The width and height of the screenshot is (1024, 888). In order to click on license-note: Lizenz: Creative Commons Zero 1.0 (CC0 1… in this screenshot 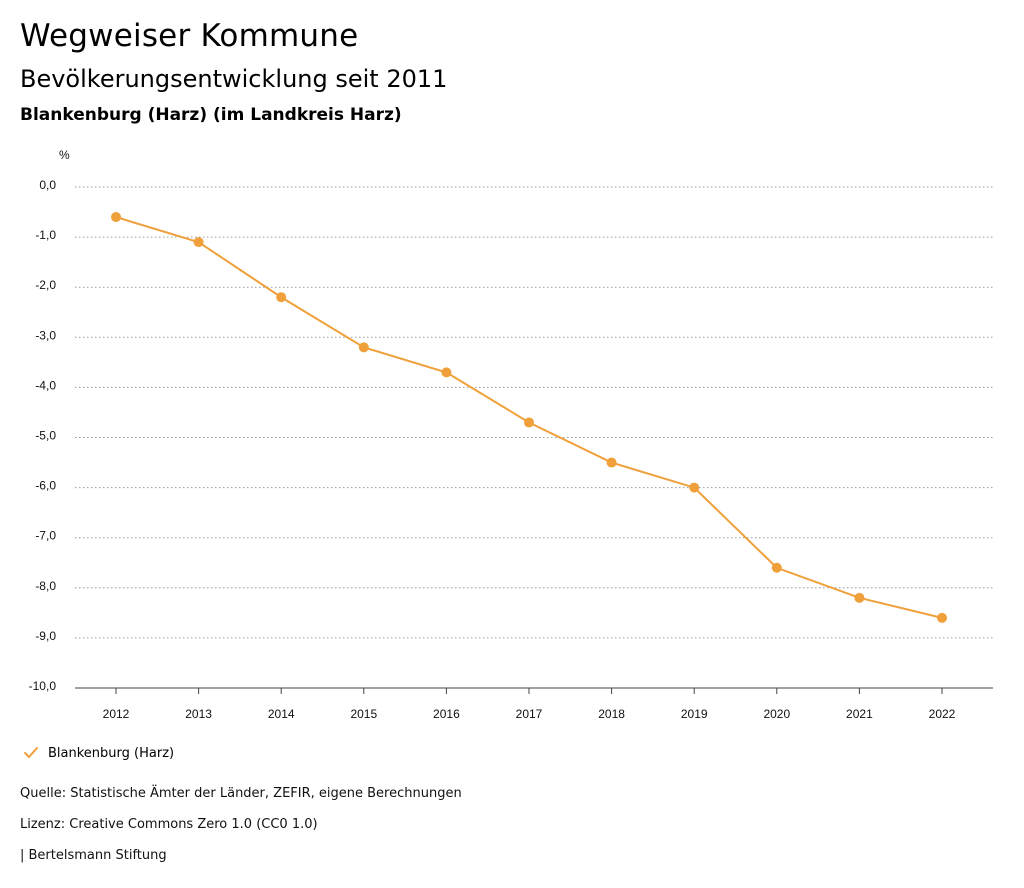, I will do `click(169, 824)`.